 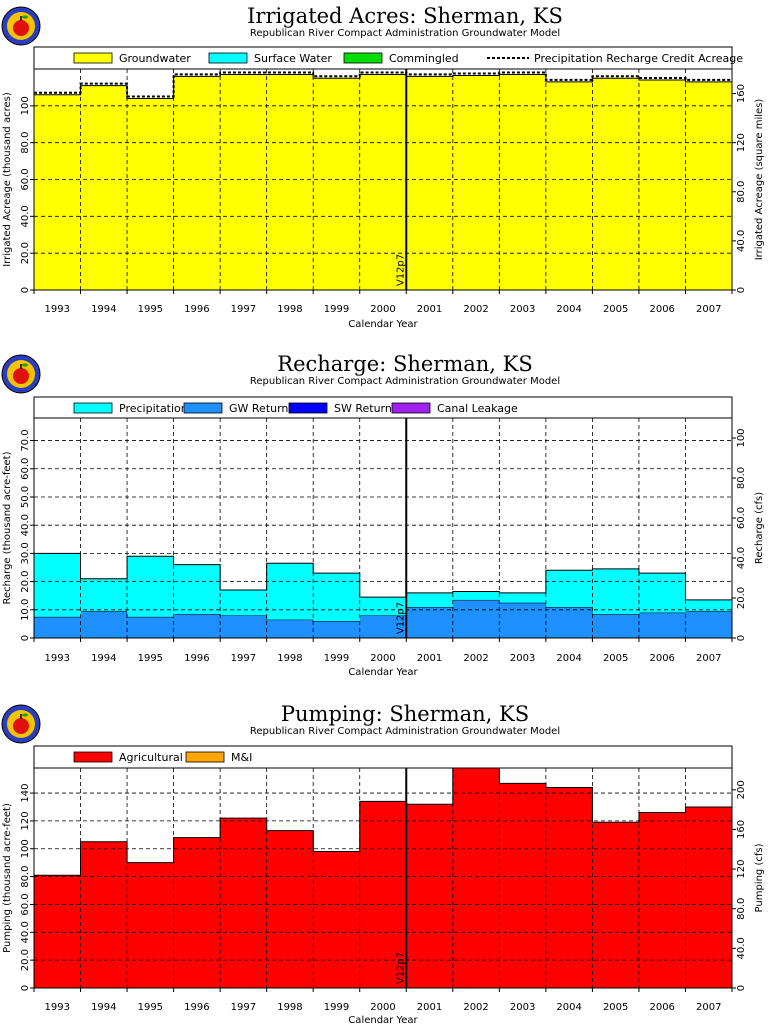 I want to click on chart-title: Recharge: Sherman, KS, so click(x=404, y=364).